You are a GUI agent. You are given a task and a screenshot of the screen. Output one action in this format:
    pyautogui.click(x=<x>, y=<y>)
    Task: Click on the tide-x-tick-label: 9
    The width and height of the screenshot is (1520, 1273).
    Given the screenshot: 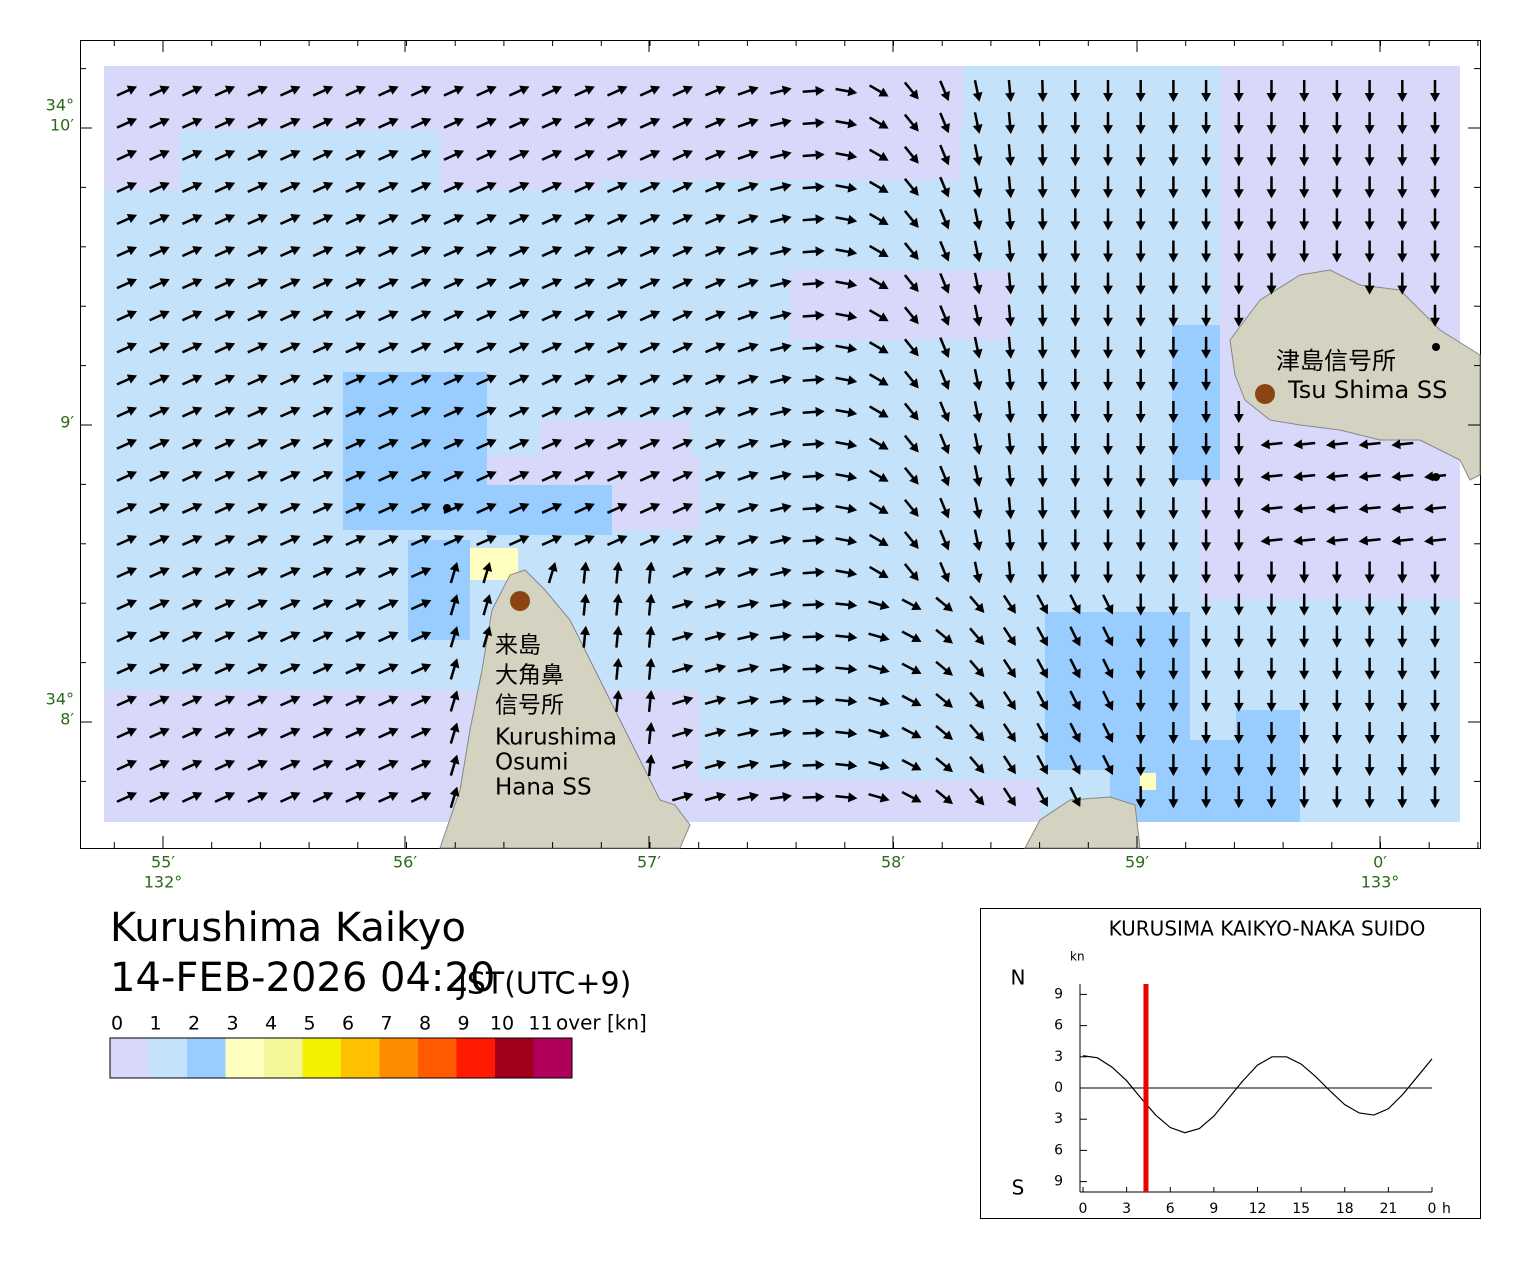 What is the action you would take?
    pyautogui.click(x=1213, y=1209)
    